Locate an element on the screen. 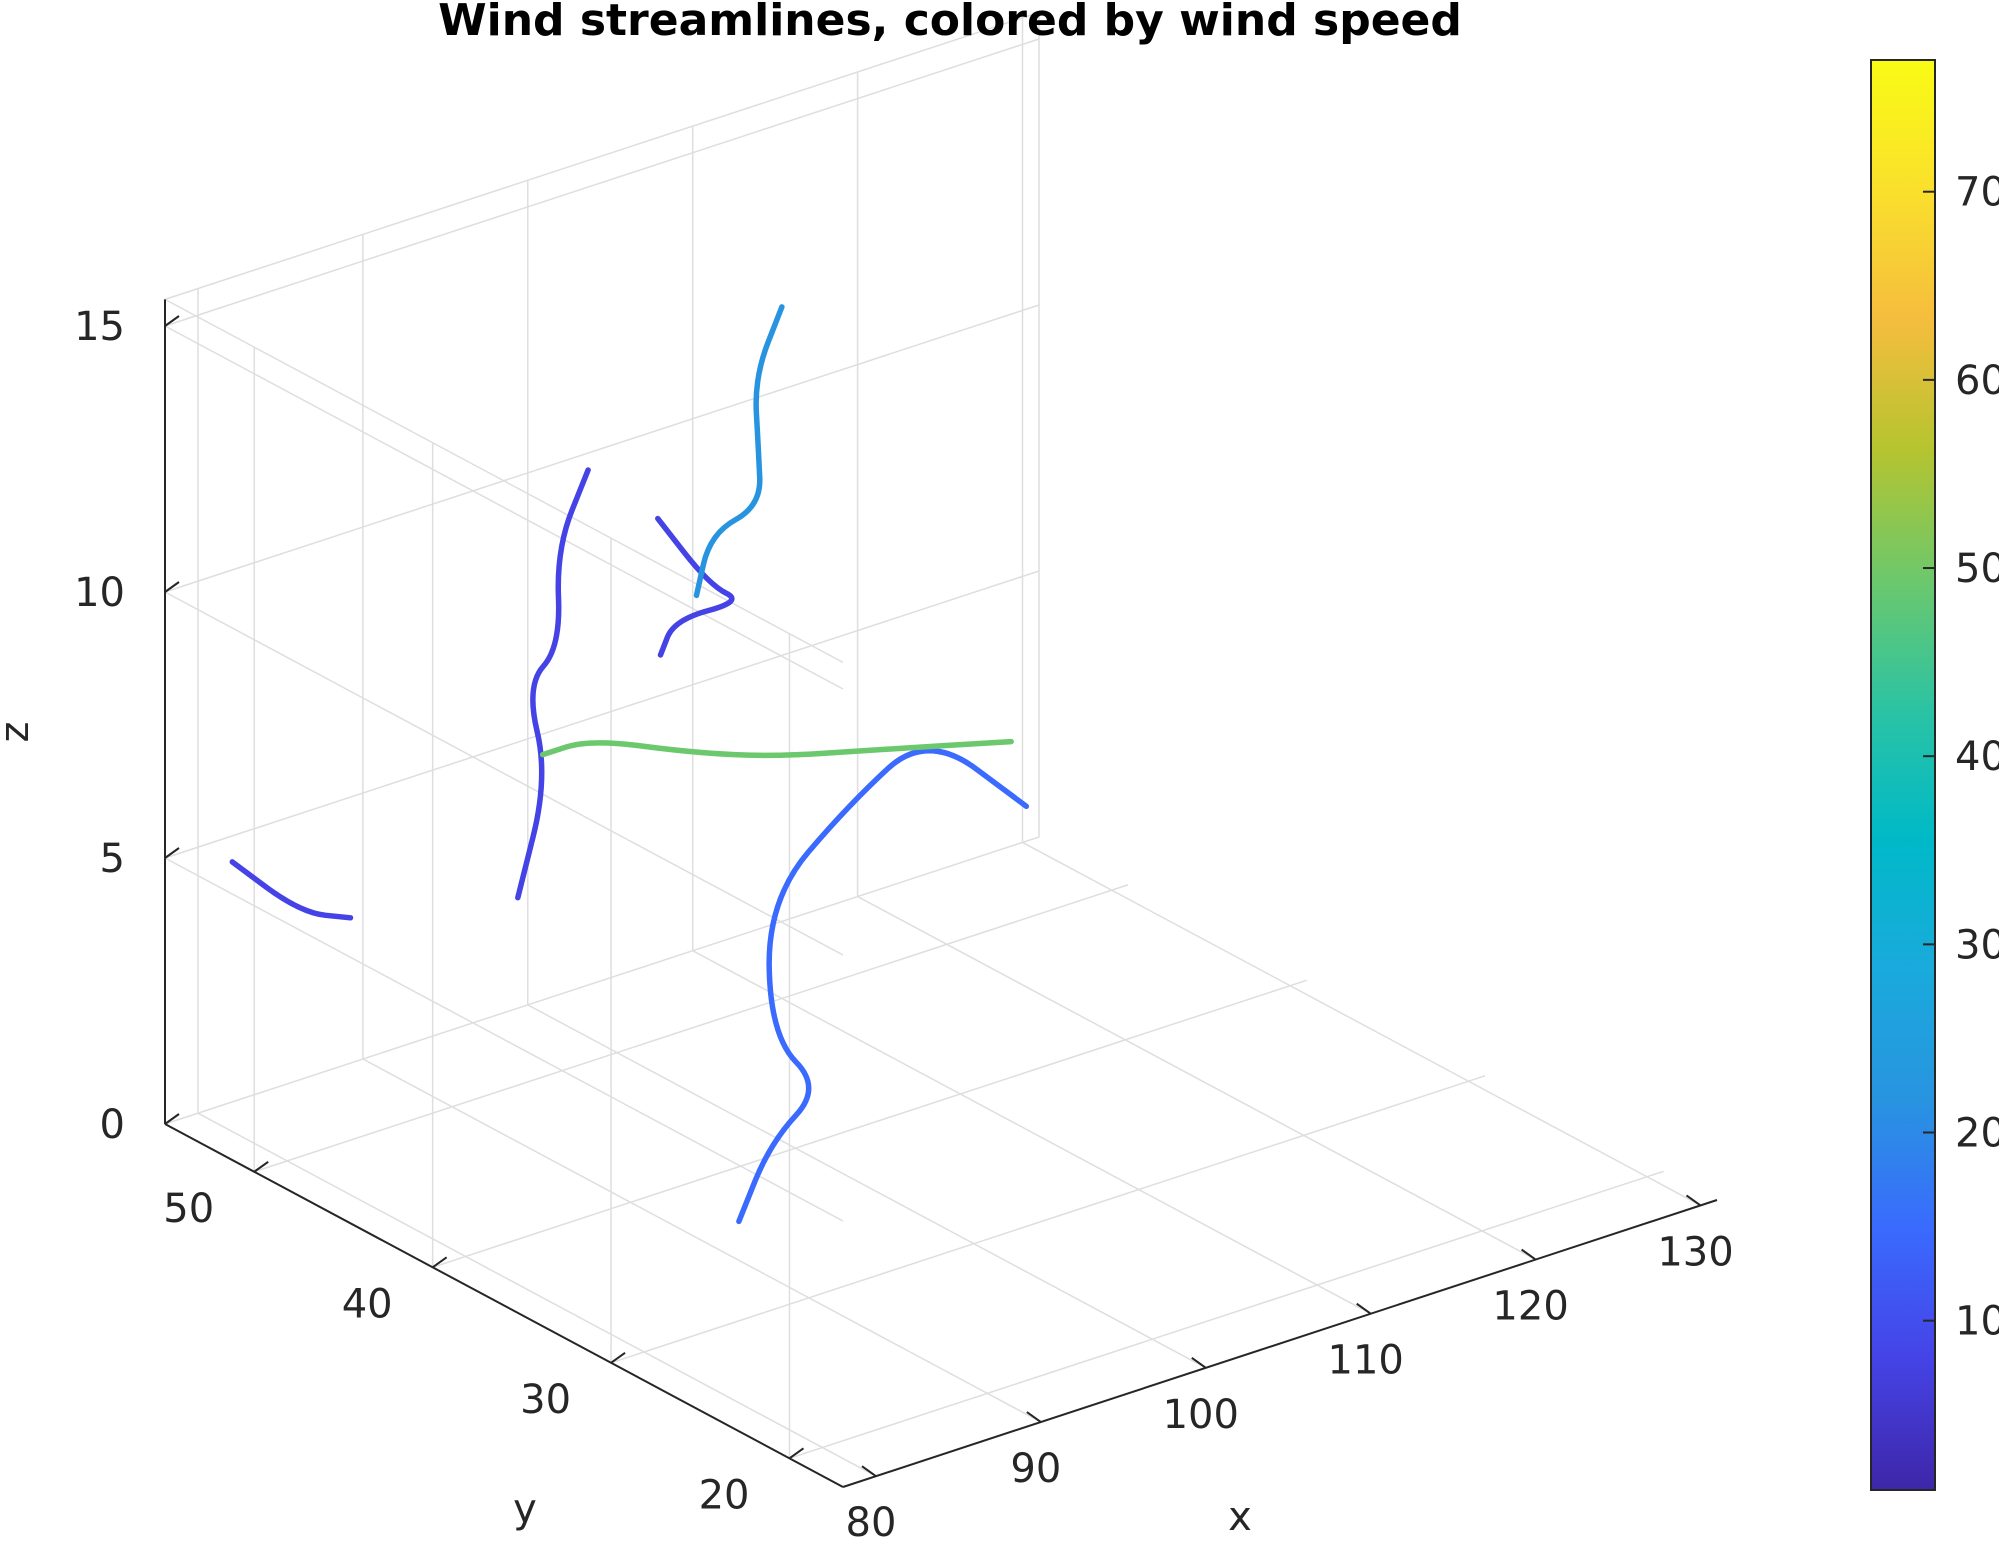 The height and width of the screenshot is (1547, 1999). colorbar-tick-label: 60 is located at coordinates (1977, 381).